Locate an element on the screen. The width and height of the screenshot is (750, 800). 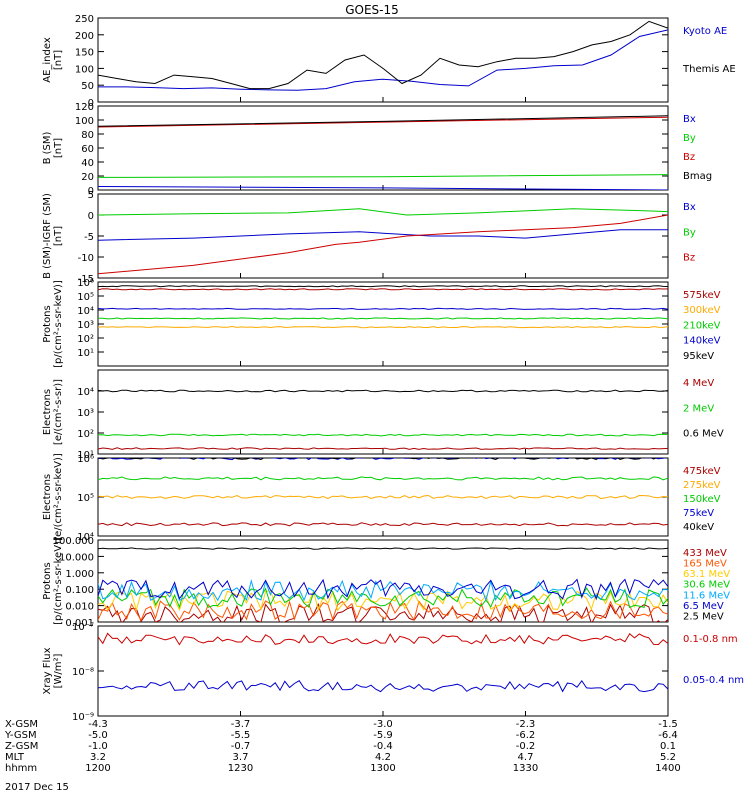
y-axis-label: AE_index is located at coordinates (47, 60).